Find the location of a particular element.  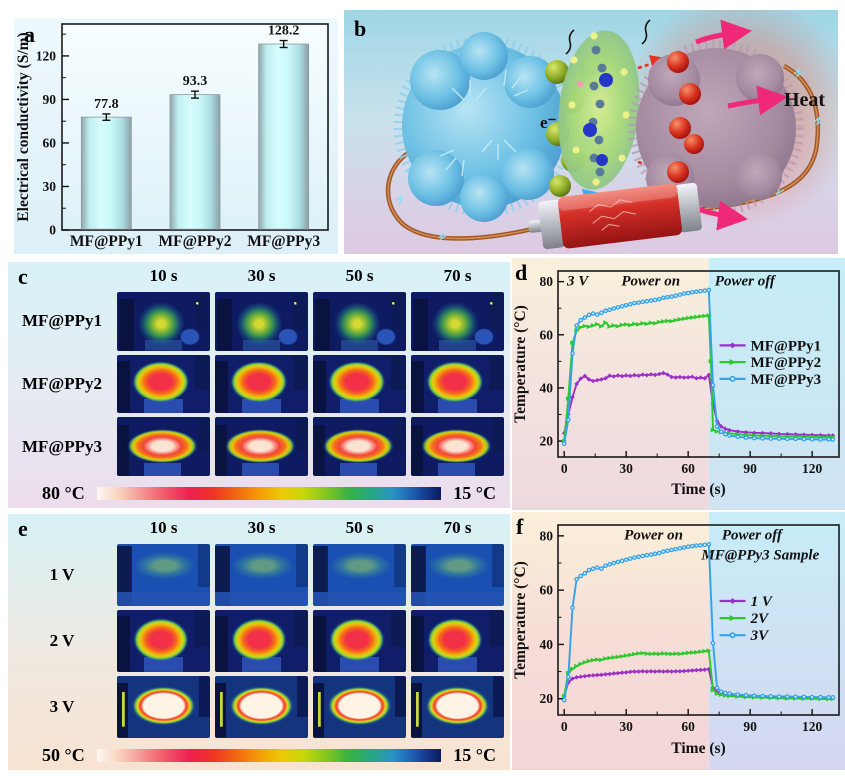

battery is located at coordinates (615, 216).